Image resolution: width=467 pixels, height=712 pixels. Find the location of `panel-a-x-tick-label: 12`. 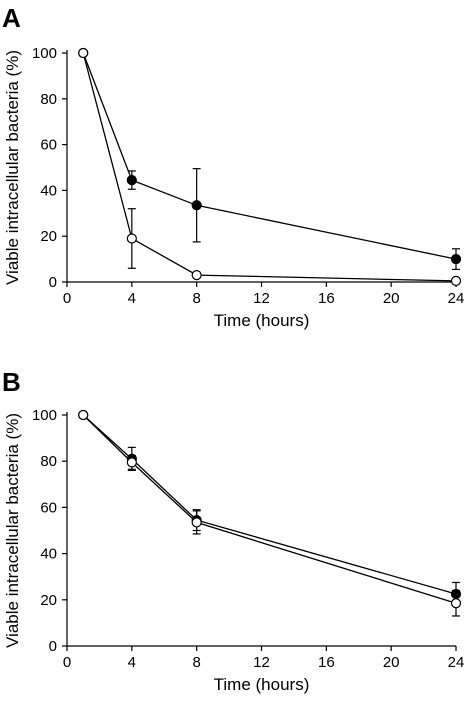

panel-a-x-tick-label: 12 is located at coordinates (261, 298).